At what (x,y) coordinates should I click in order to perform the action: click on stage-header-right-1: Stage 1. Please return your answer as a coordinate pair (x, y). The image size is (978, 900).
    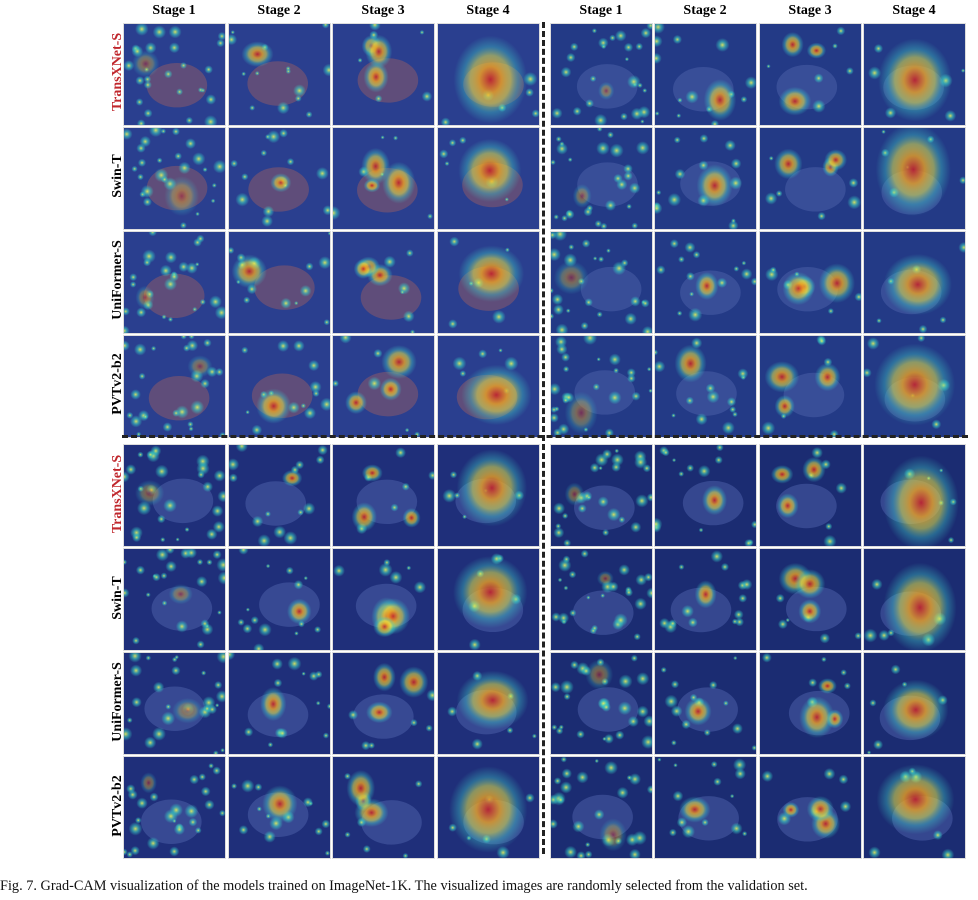
    Looking at the image, I should click on (601, 10).